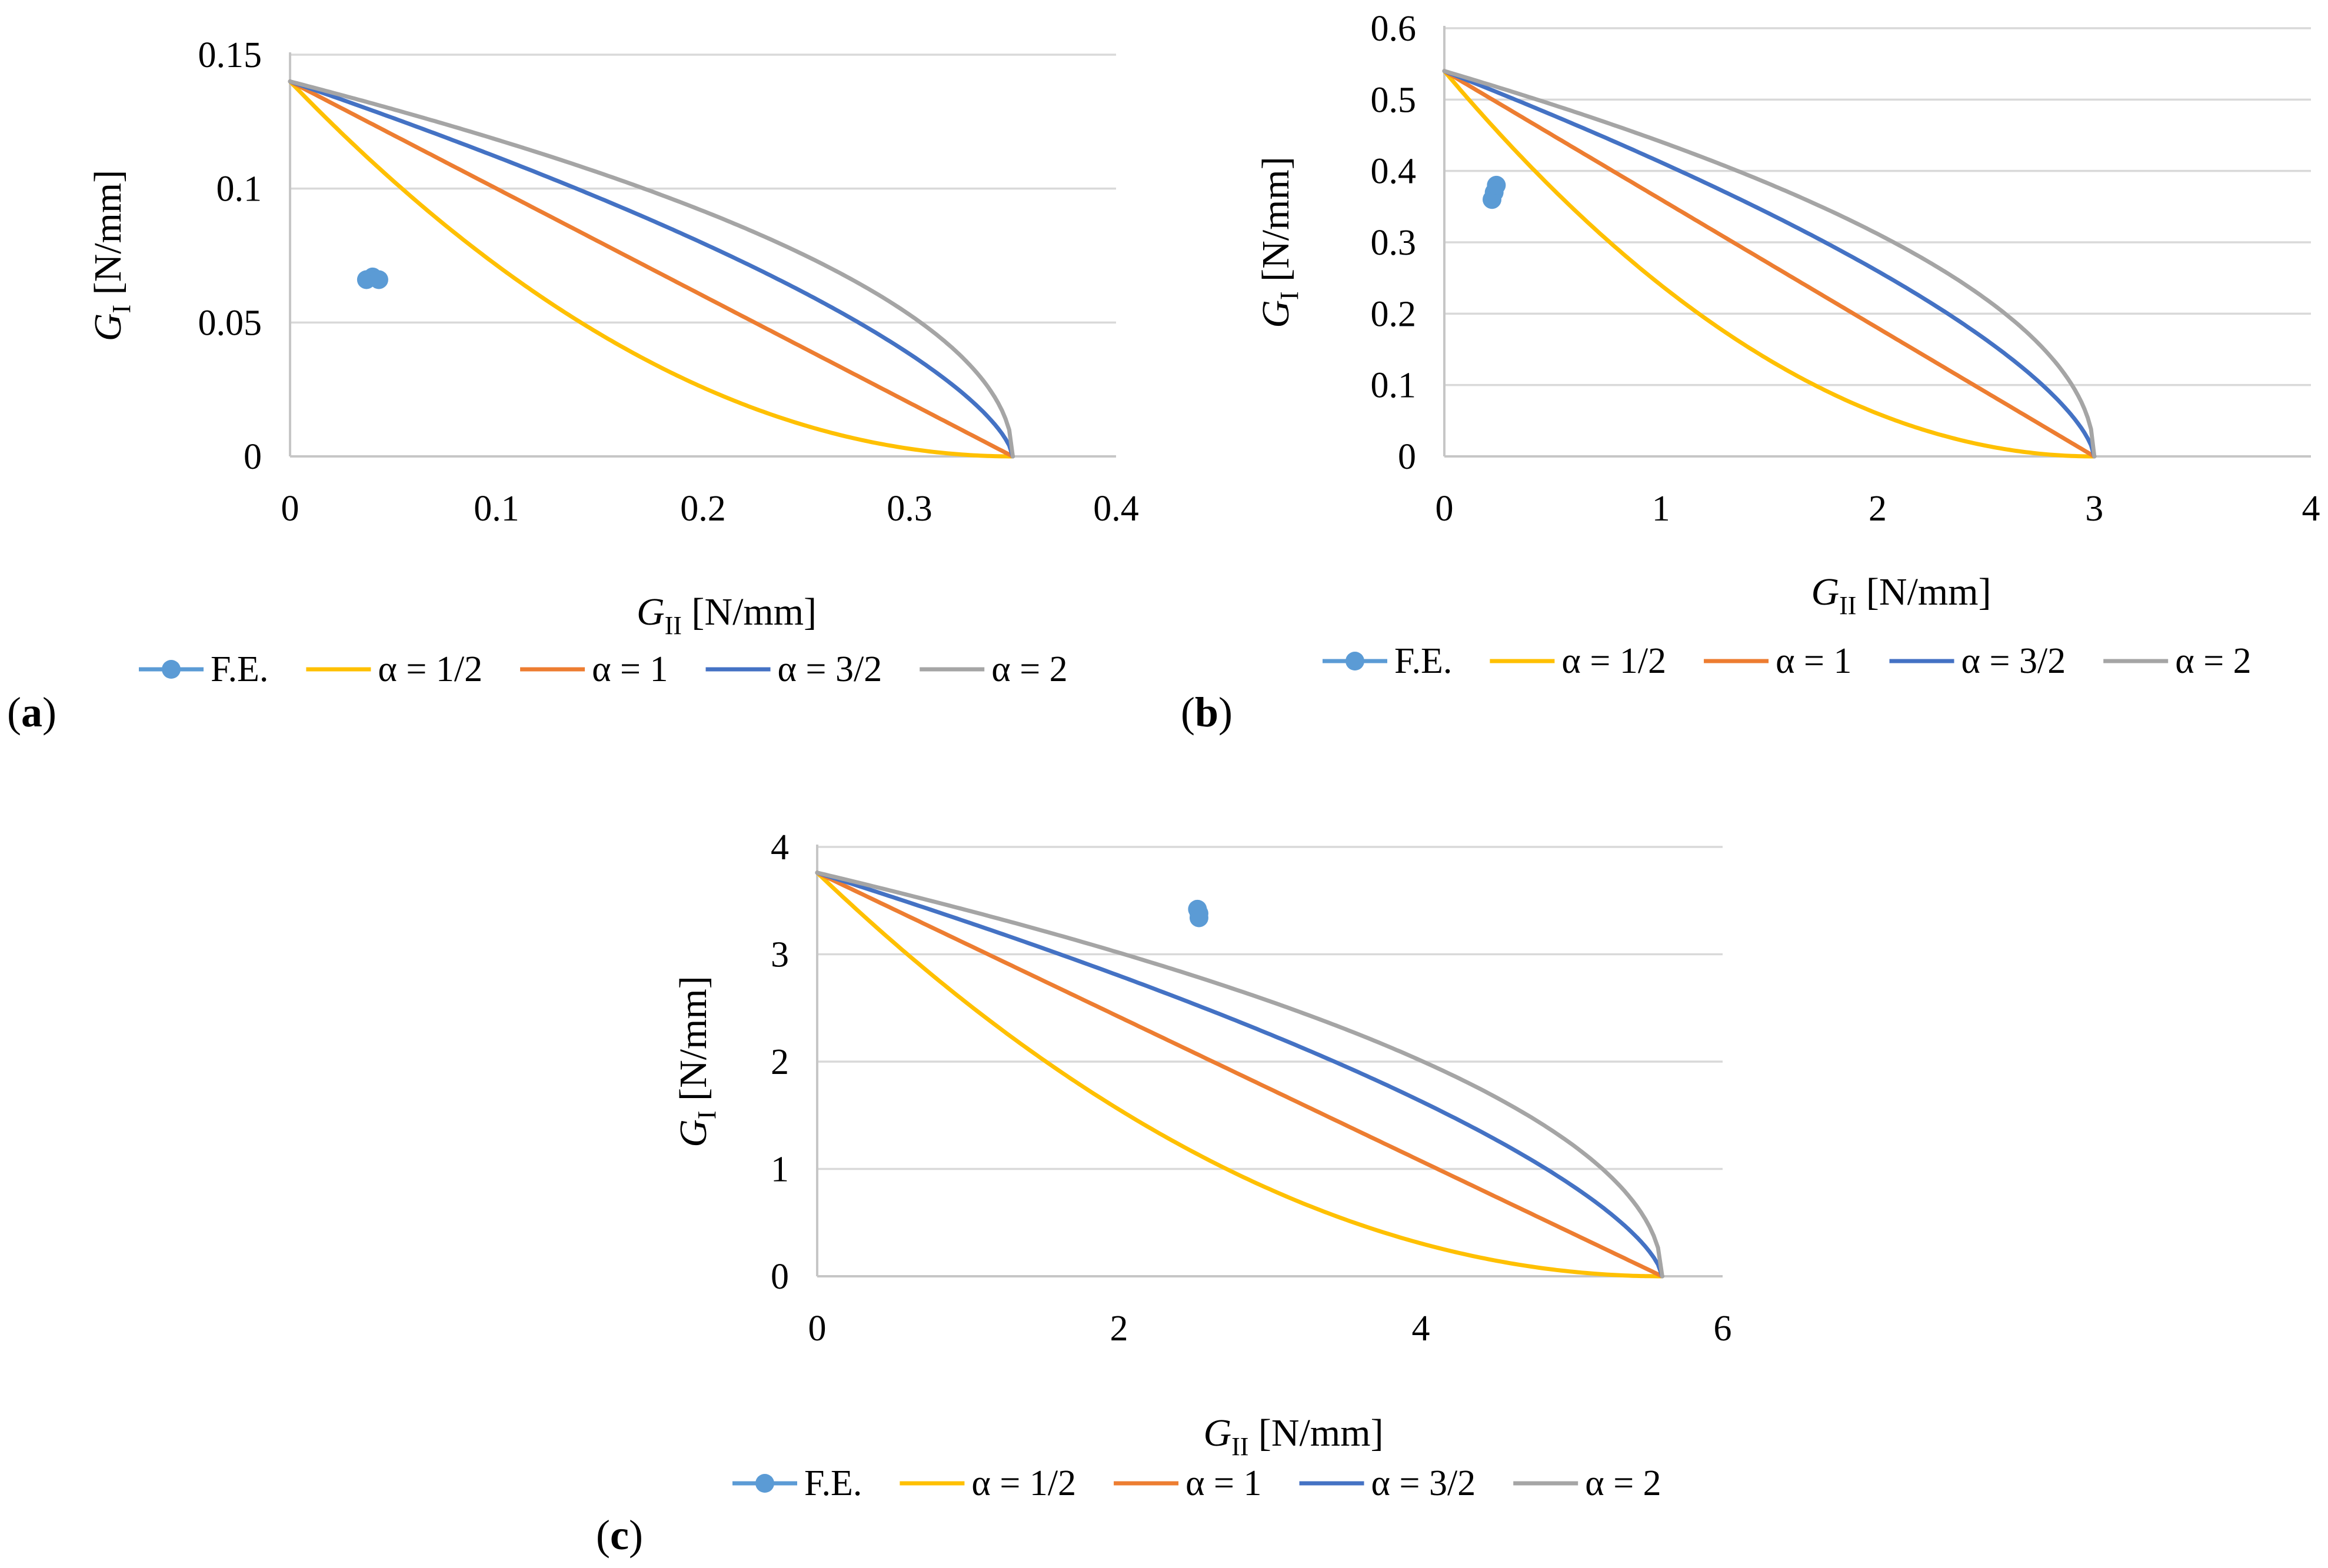 This screenshot has height=1568, width=2328. I want to click on y-tick-label: 0.05, so click(230, 323).